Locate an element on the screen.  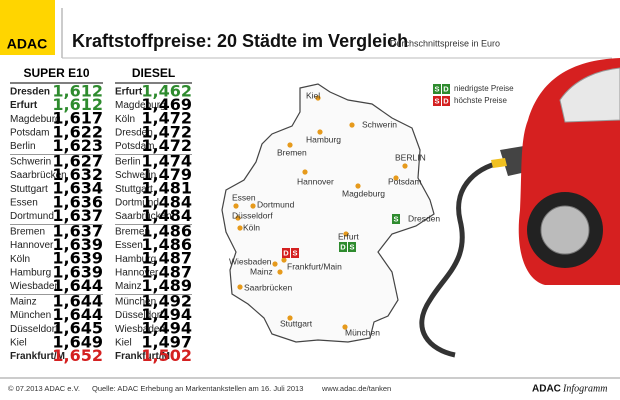
city-label: Mainz is located at coordinates (261, 271).